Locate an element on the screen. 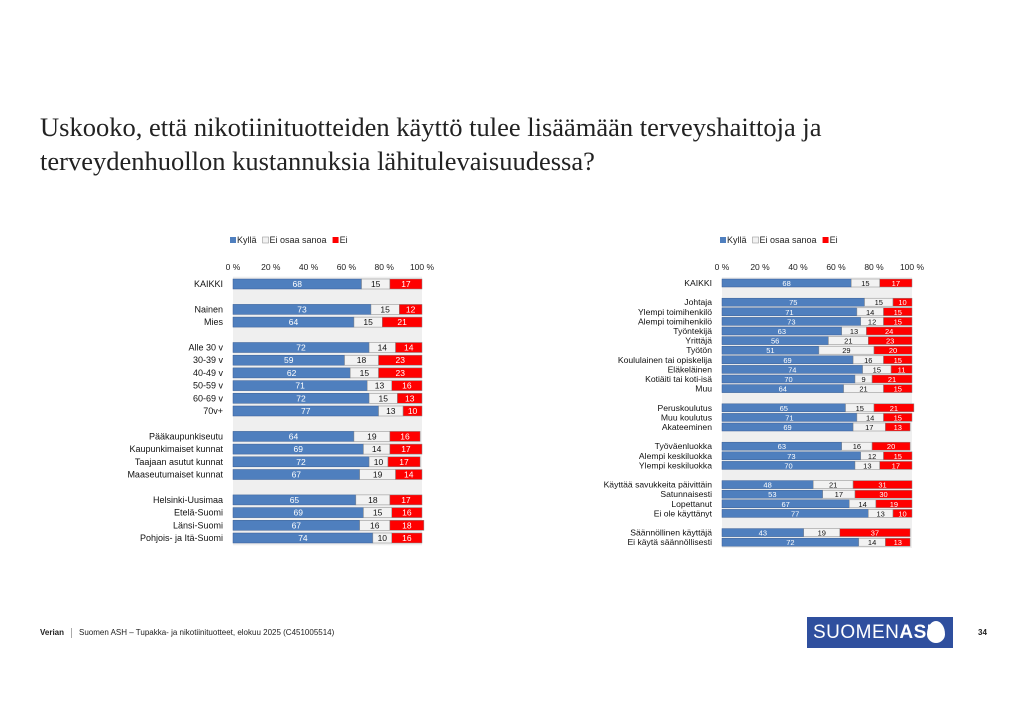 The height and width of the screenshot is (726, 1024). data-label: 72 is located at coordinates (790, 542).